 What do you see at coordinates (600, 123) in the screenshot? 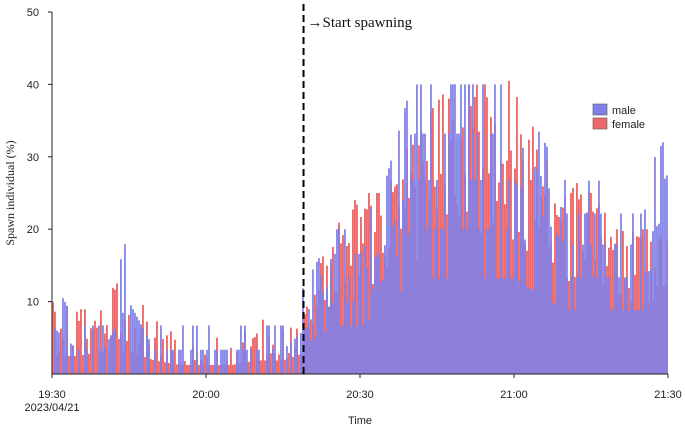
I see `legend-swatch-female` at bounding box center [600, 123].